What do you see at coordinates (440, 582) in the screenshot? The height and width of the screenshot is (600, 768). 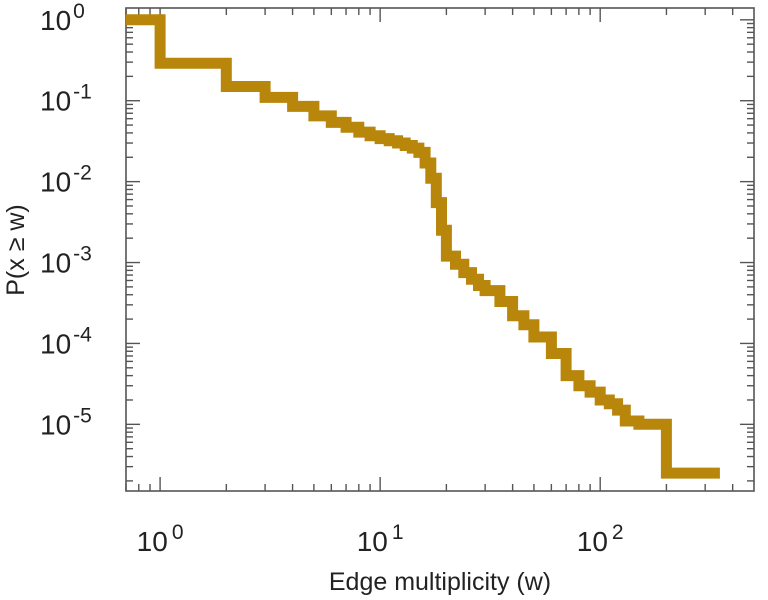 I see `x-axis-title: Edge multiplicity (w)` at bounding box center [440, 582].